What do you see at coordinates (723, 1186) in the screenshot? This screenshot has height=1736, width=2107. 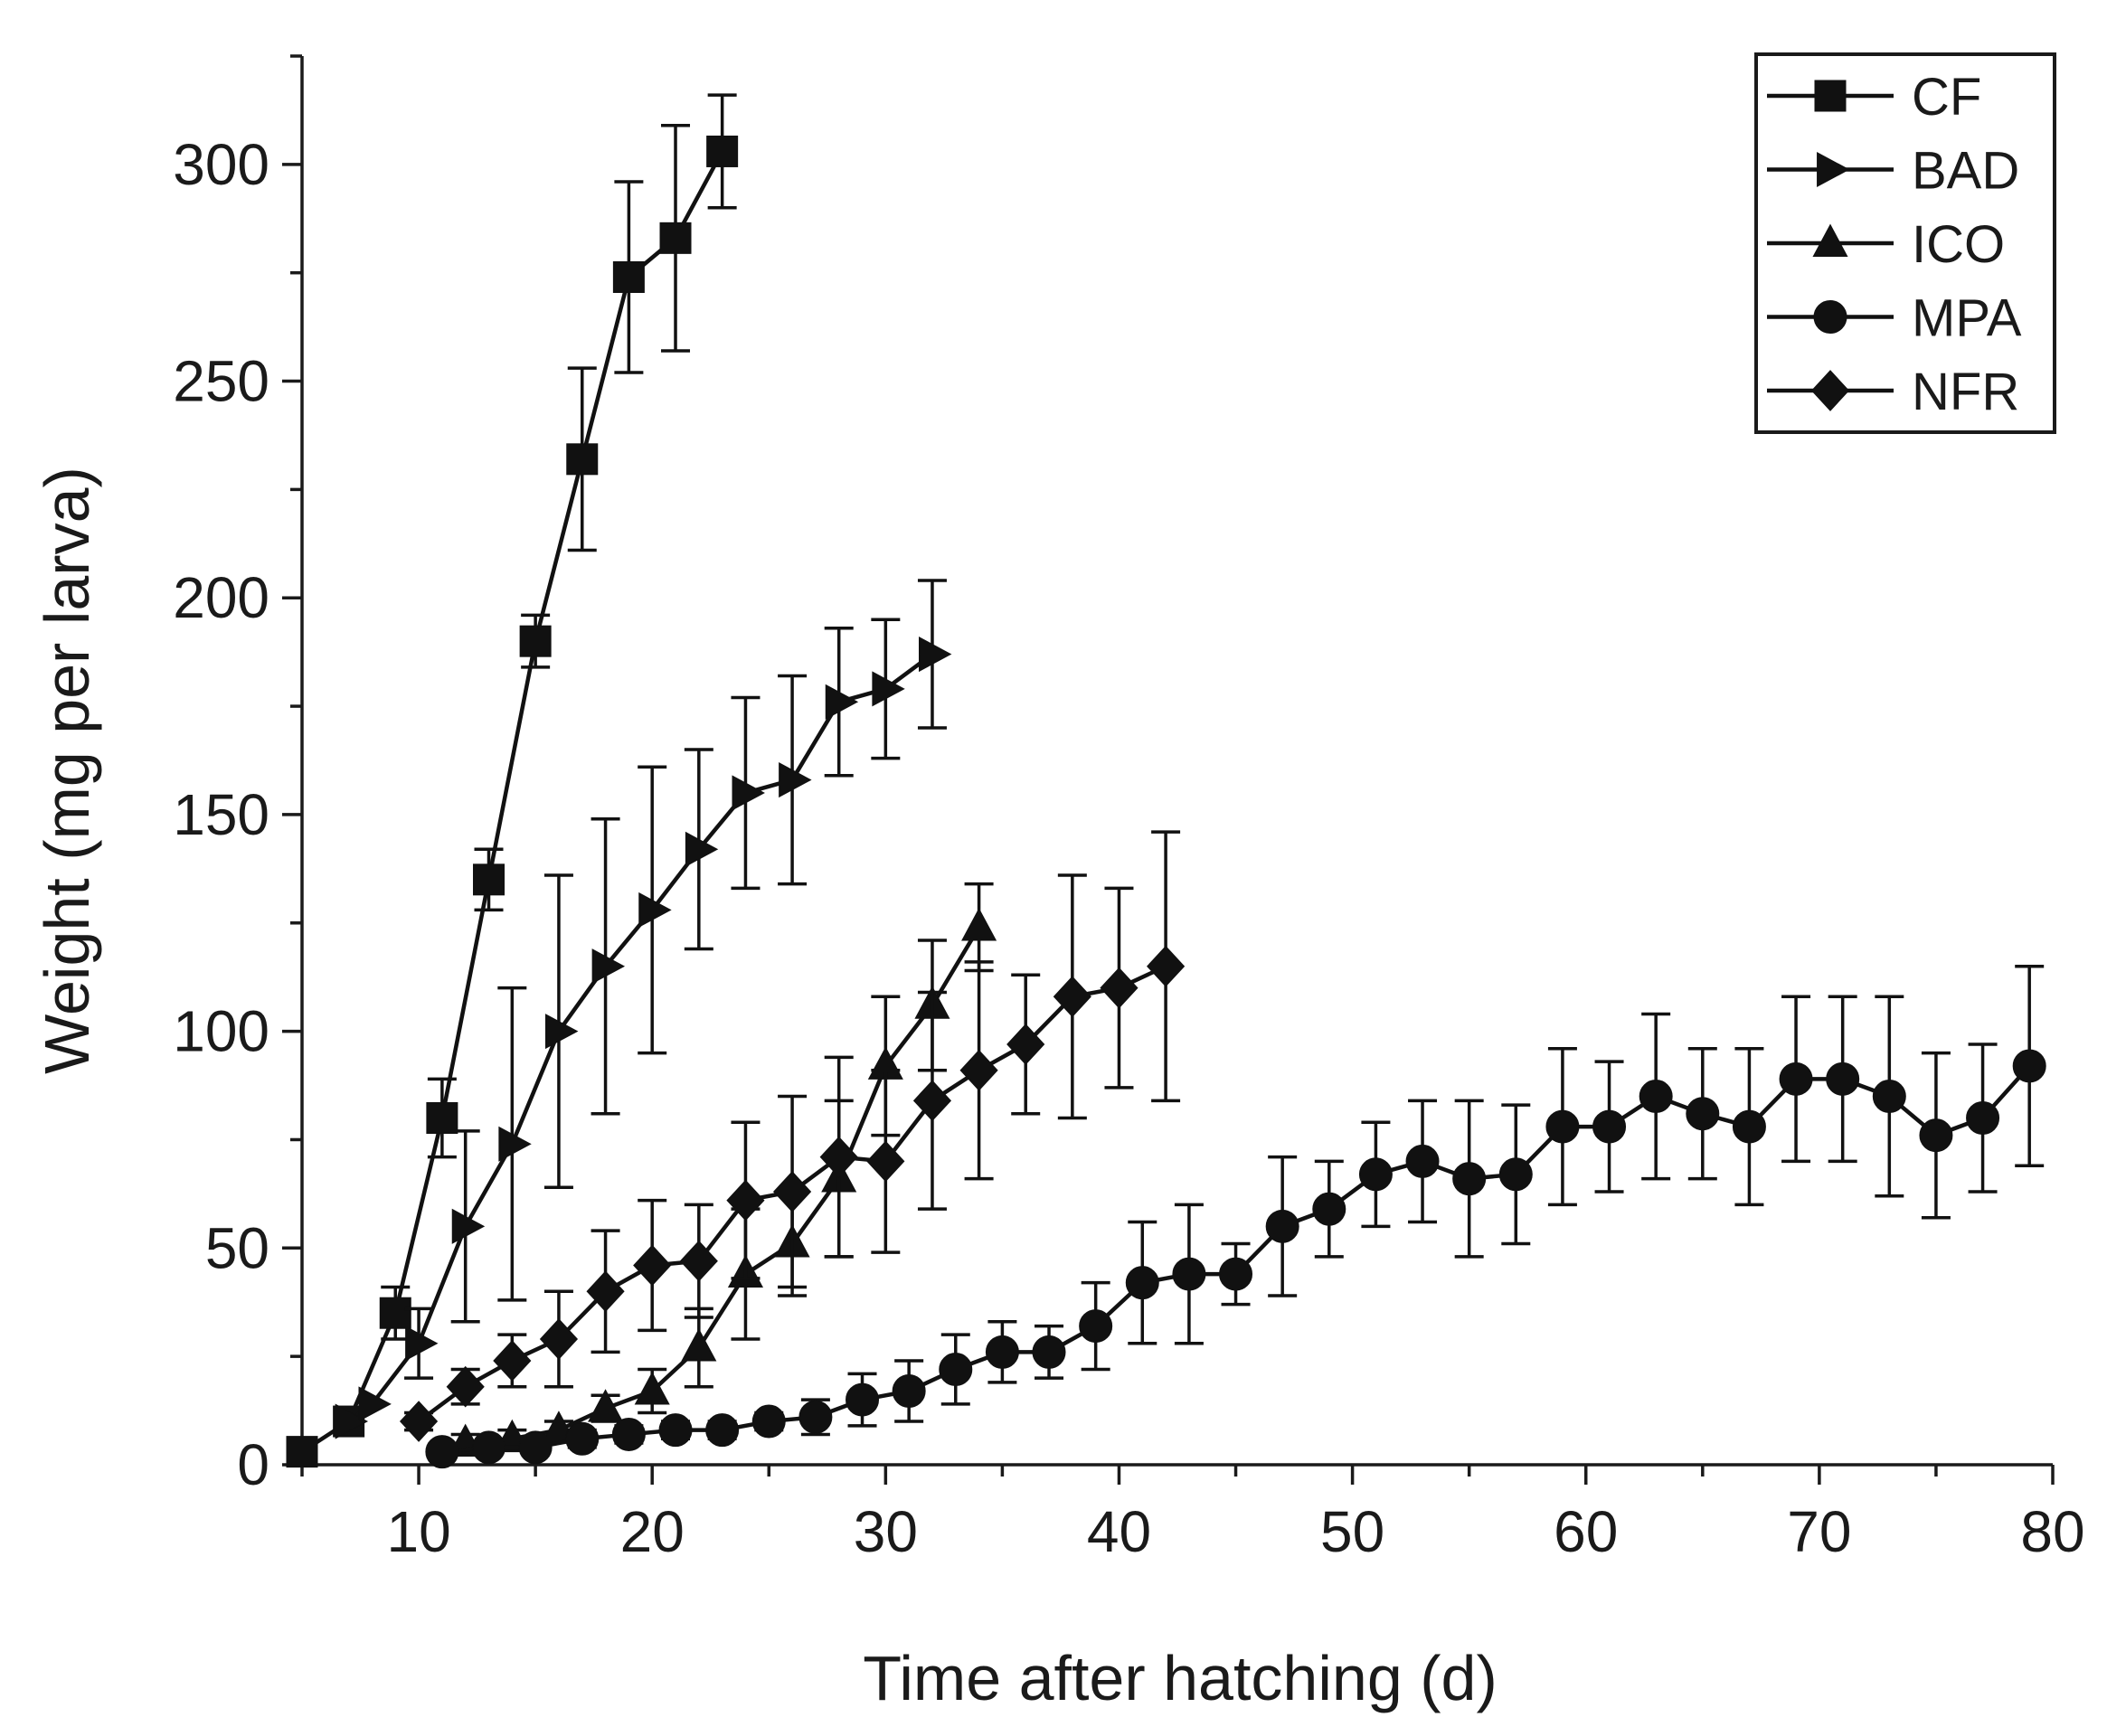 I see `series-line-ico` at bounding box center [723, 1186].